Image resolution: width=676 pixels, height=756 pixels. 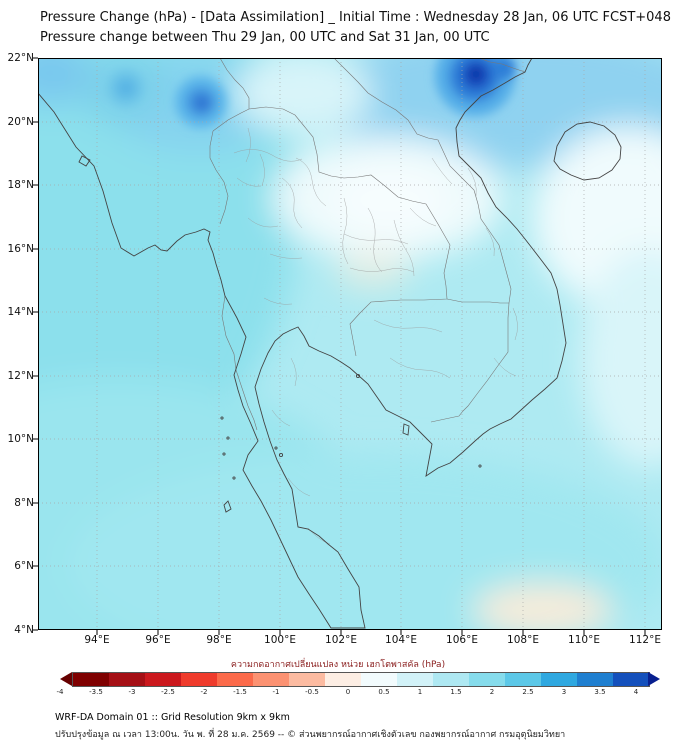 I want to click on colorbar-tick: -3.5, so click(x=96, y=692).